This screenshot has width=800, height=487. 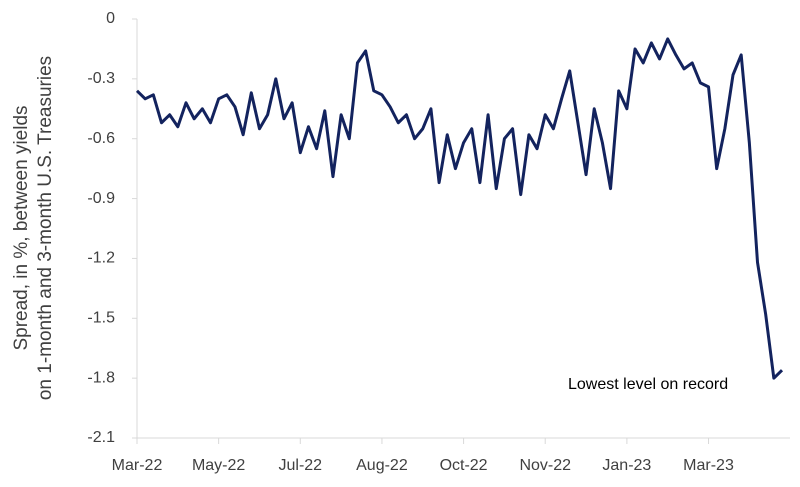 What do you see at coordinates (21, 227) in the screenshot?
I see `y-axis-title: Spread, in %, between yields` at bounding box center [21, 227].